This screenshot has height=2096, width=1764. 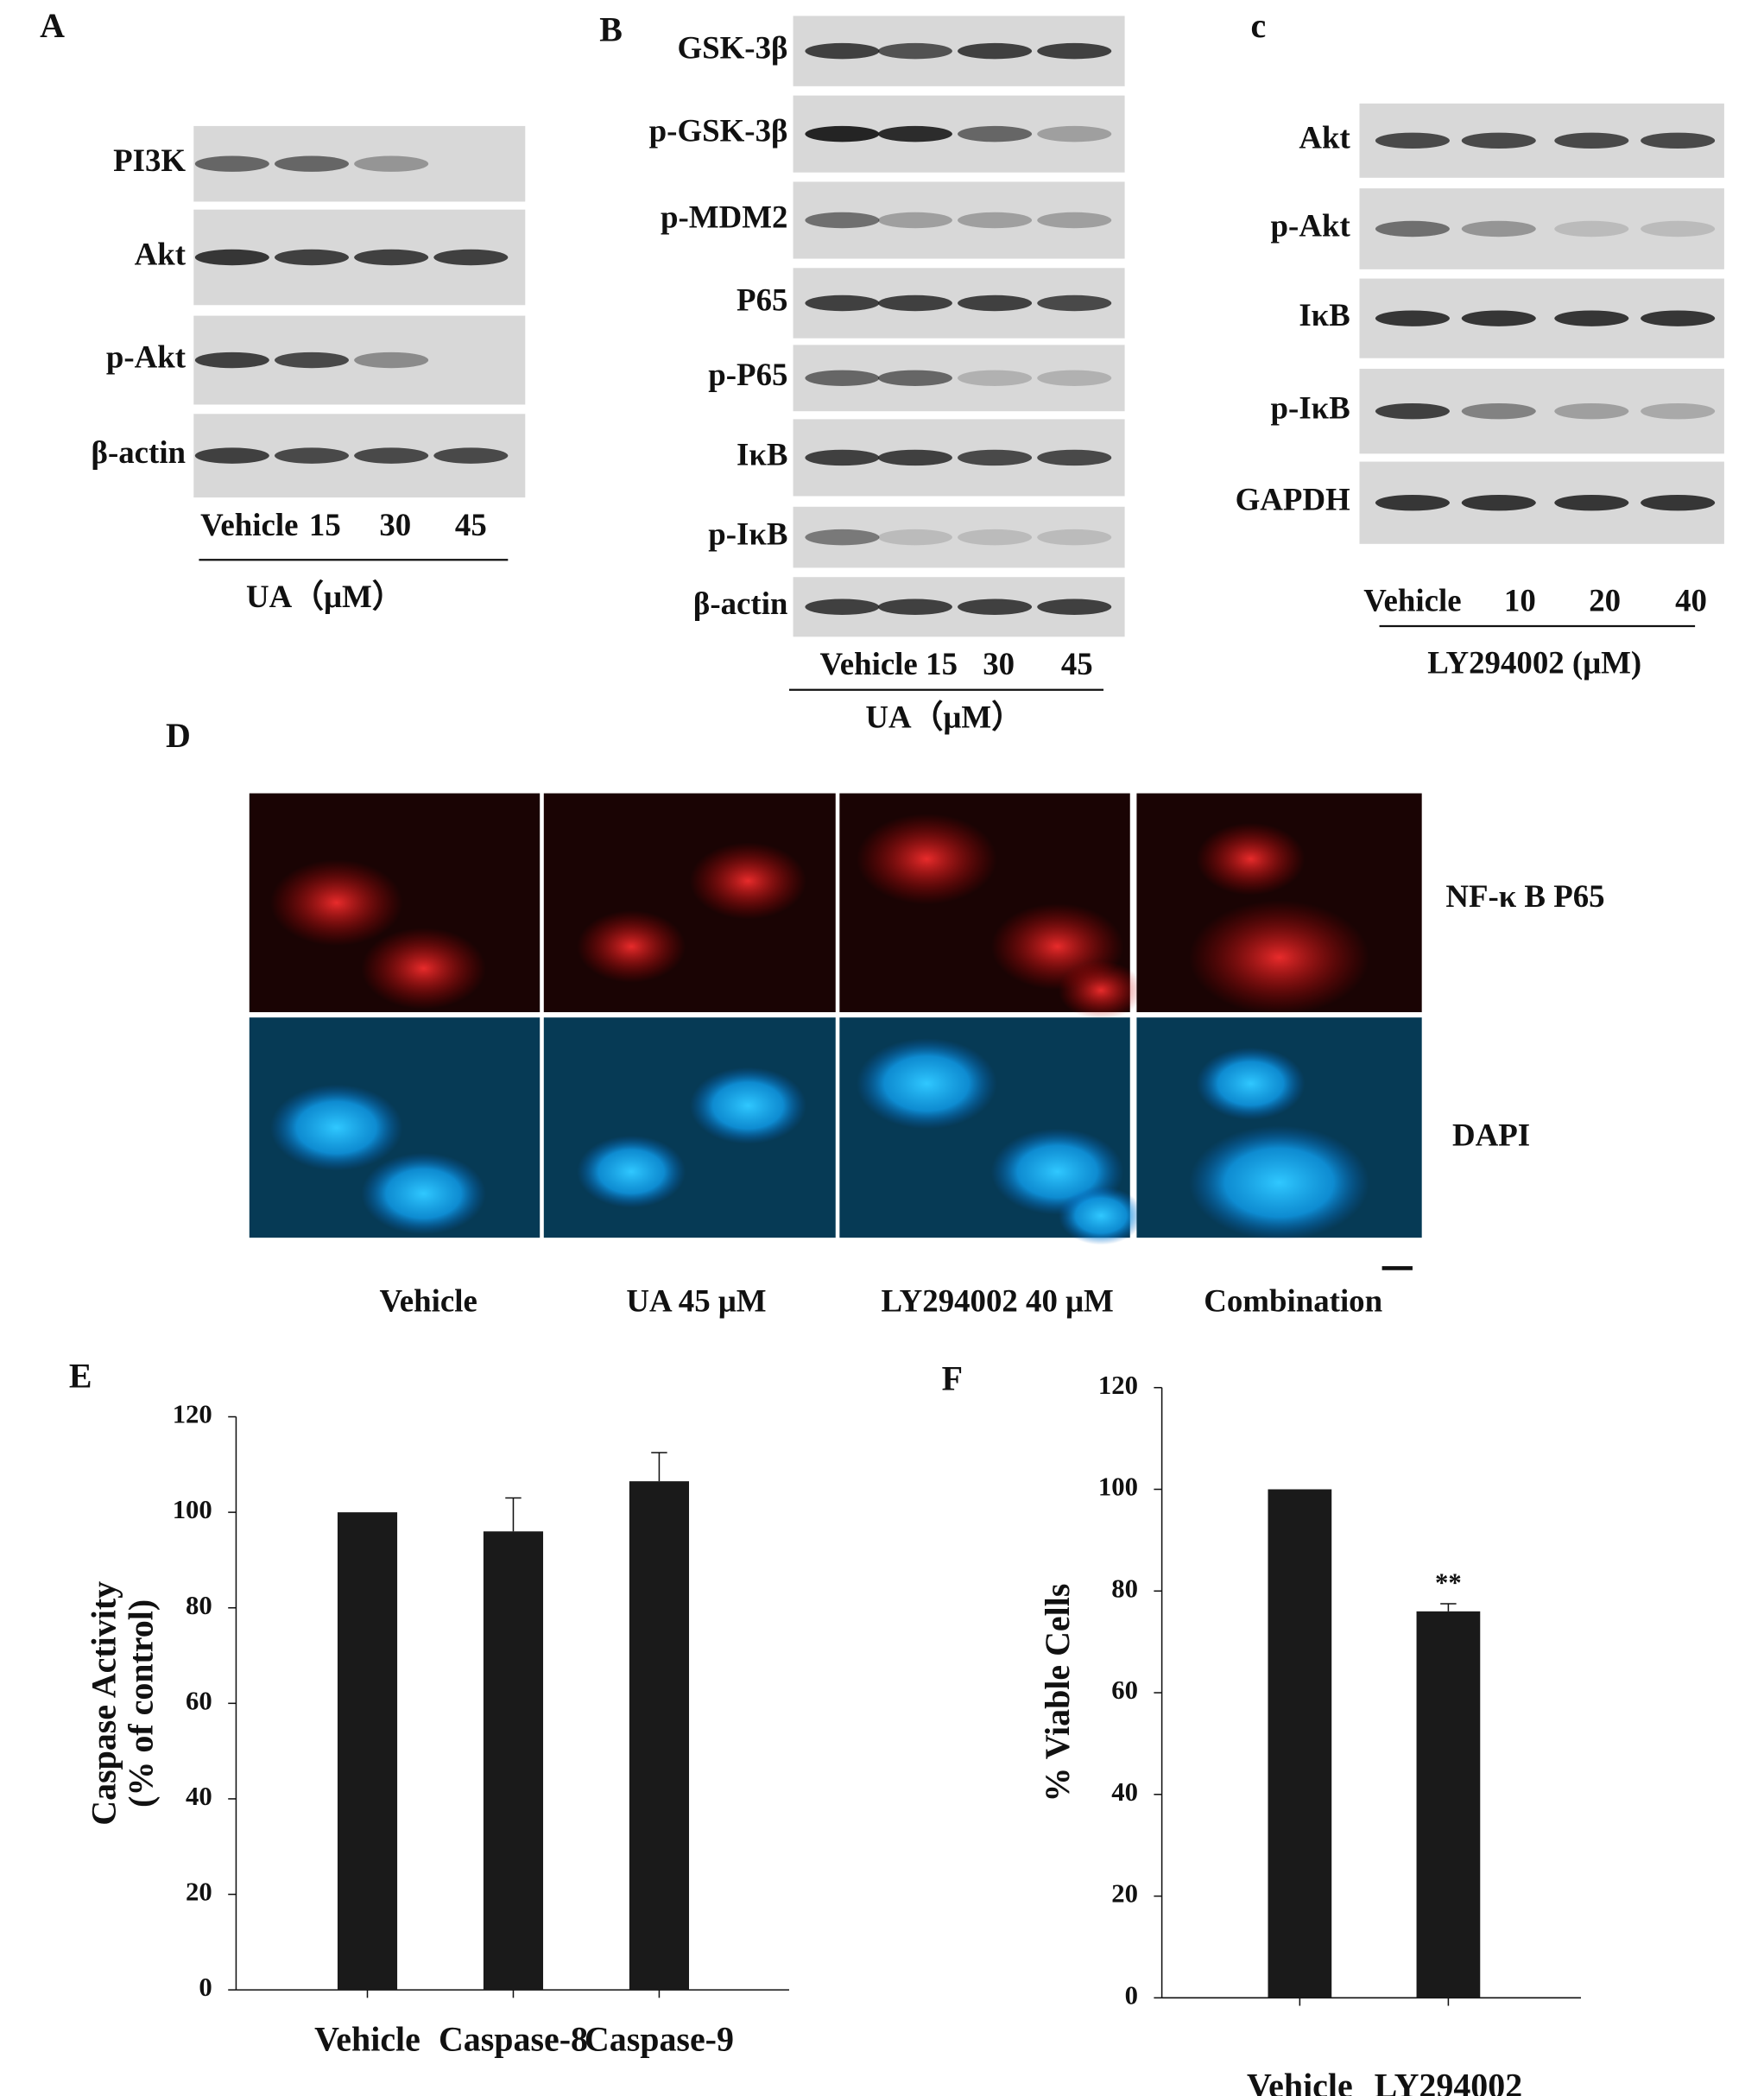 I want to click on y-tick-label: 60, so click(x=199, y=1701).